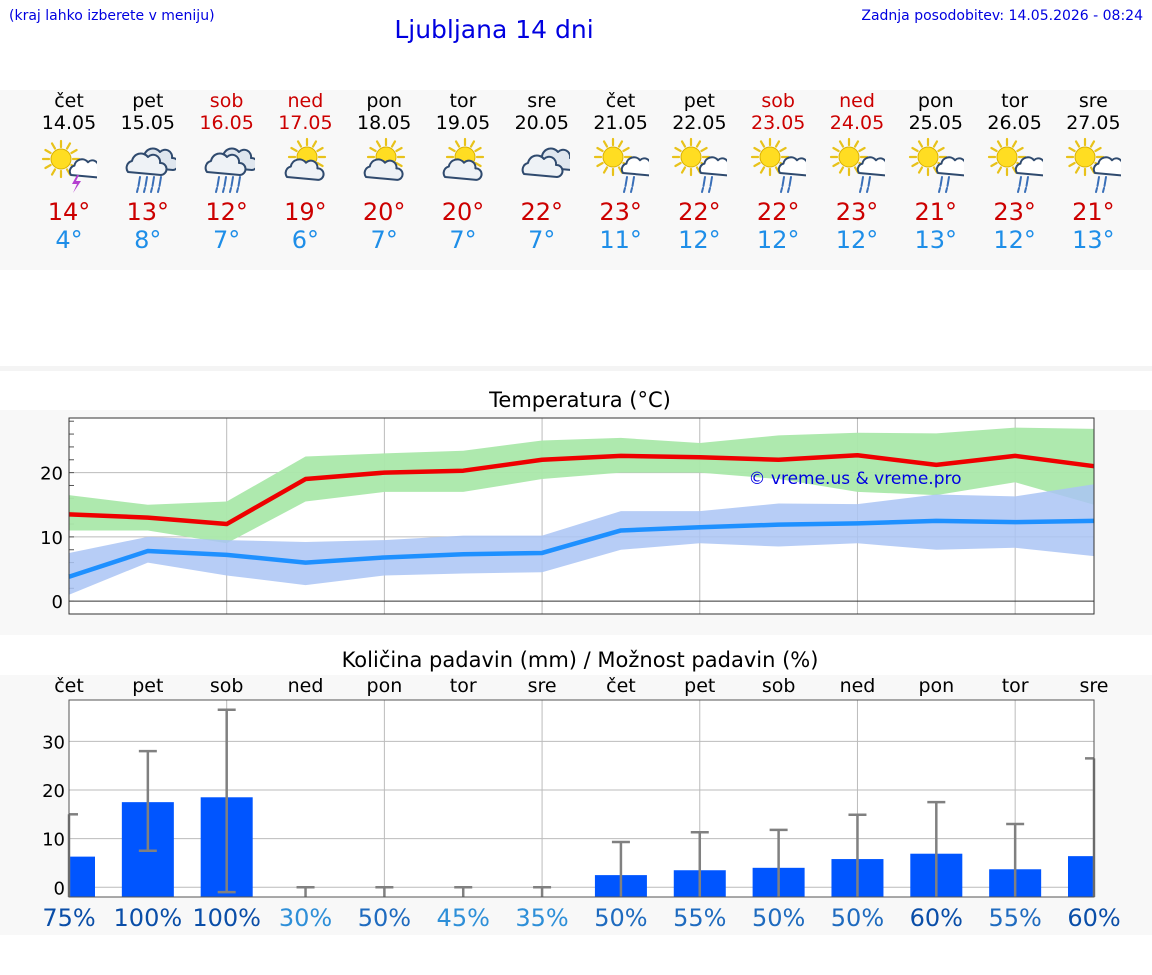  I want to click on day-column: čet 21.05 23° 11°, so click(620, 172).